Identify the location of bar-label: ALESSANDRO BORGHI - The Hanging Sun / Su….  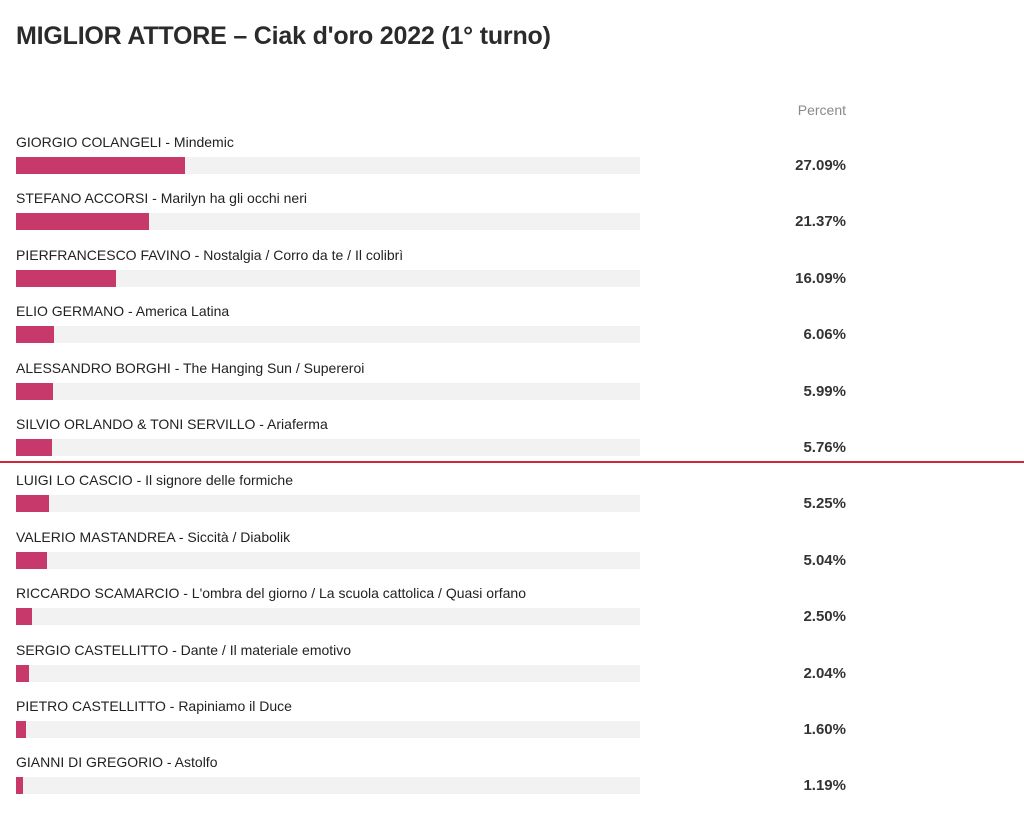
(190, 367).